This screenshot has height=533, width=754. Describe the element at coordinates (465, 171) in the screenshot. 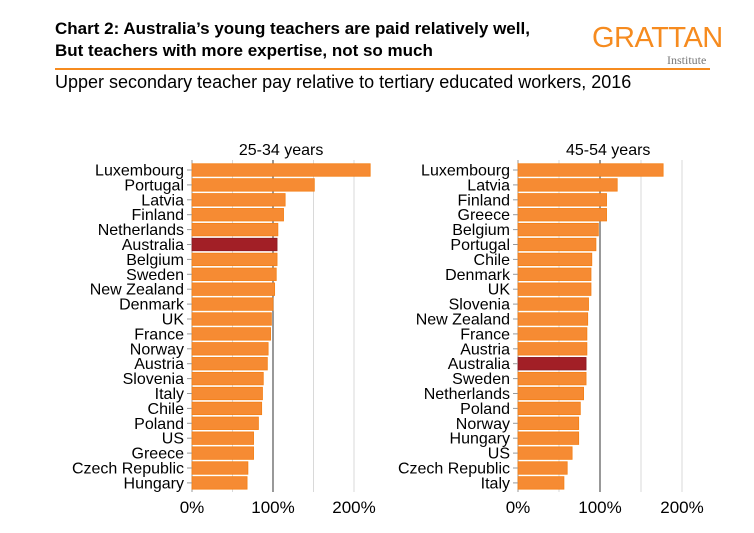

I see `category-label: Luxembourg` at that location.